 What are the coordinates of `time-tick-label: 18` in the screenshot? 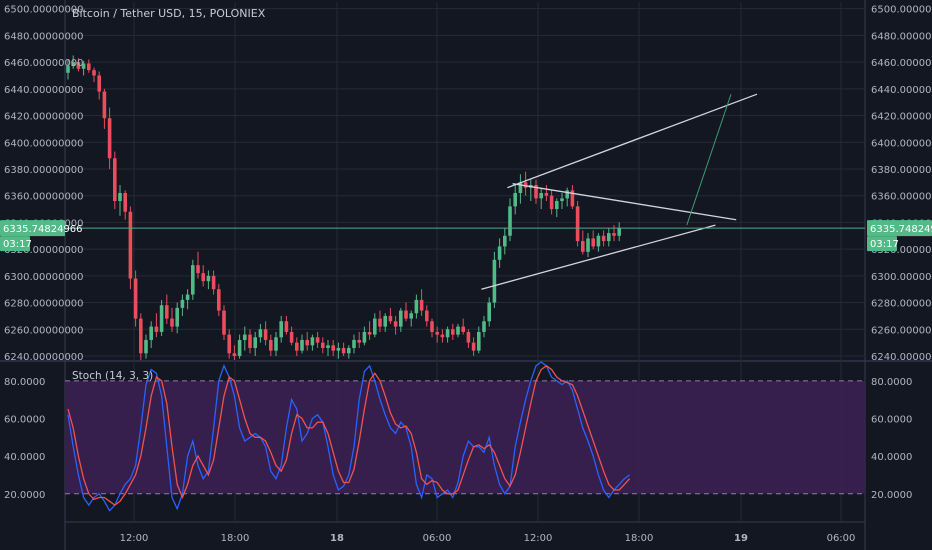 It's located at (337, 538).